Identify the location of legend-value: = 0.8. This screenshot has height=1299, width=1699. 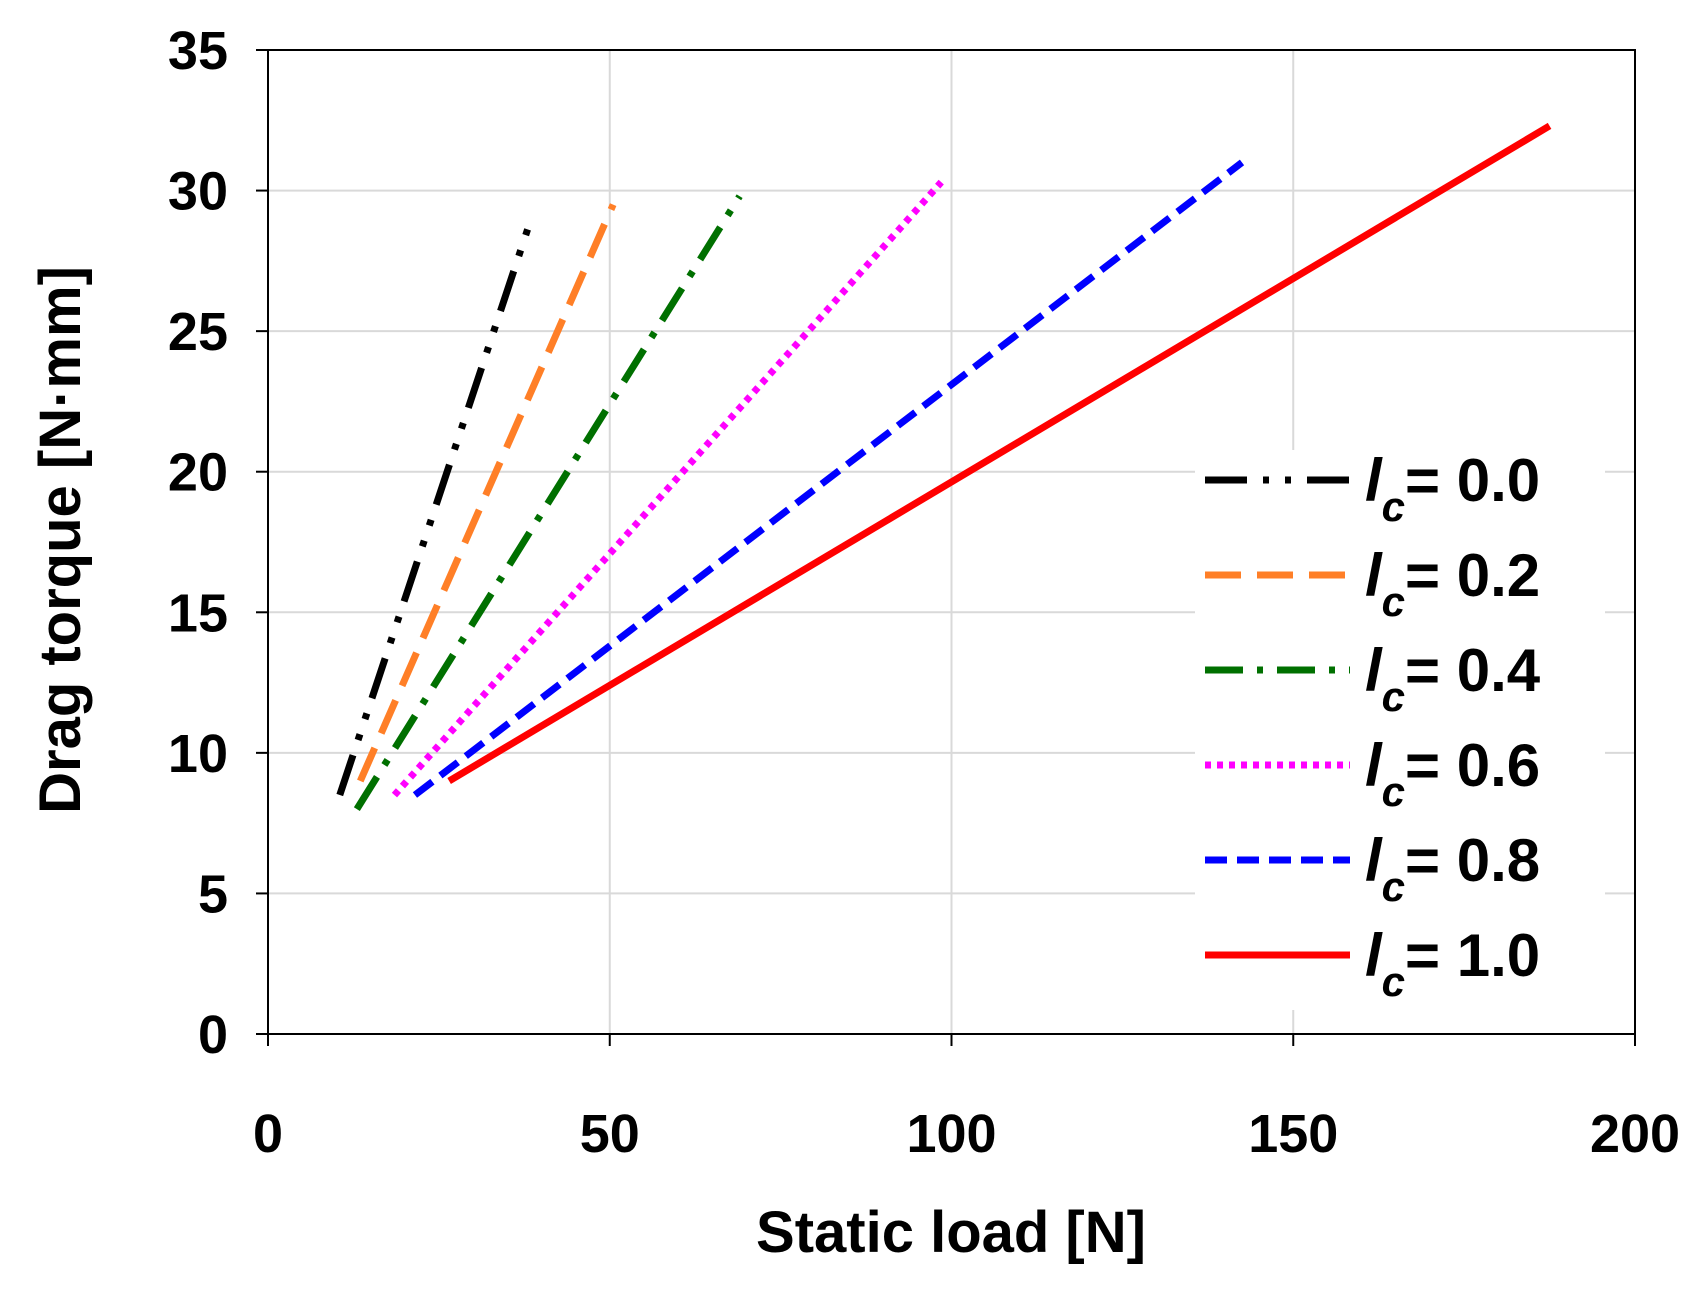
(1472, 860).